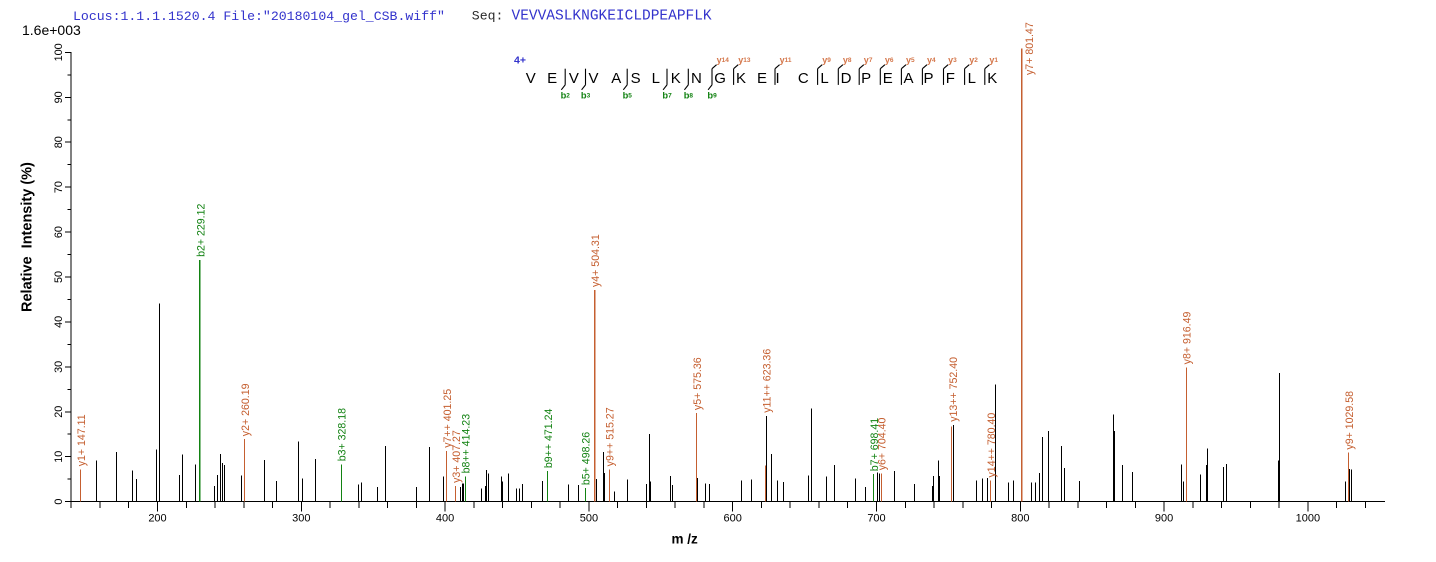 The image size is (1436, 562). What do you see at coordinates (59, 232) in the screenshot?
I see `svg-text: 60` at bounding box center [59, 232].